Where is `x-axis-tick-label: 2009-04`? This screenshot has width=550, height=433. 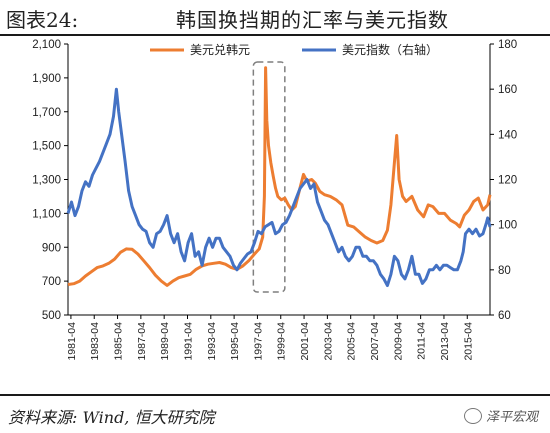 x-axis-tick-label: 2009-04 is located at coordinates (398, 341).